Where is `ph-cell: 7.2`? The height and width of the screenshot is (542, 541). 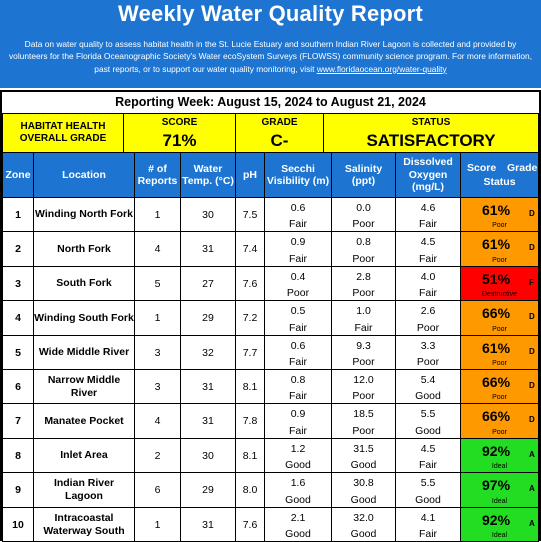
ph-cell: 7.2 is located at coordinates (250, 318).